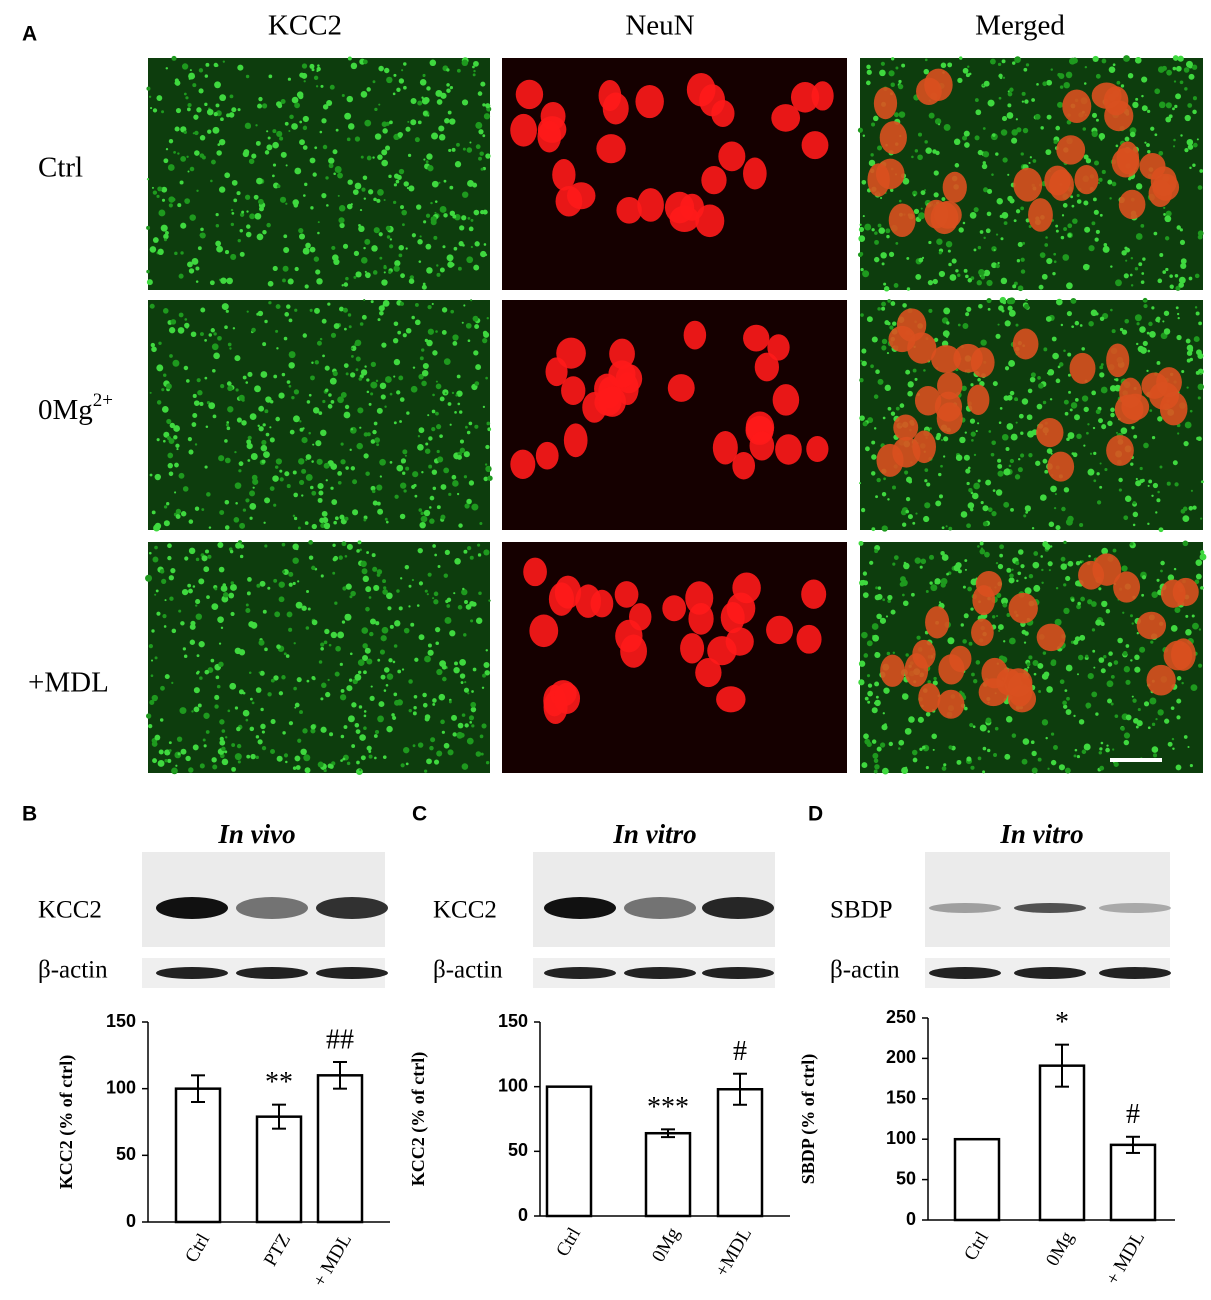  I want to click on band, so click(965, 908).